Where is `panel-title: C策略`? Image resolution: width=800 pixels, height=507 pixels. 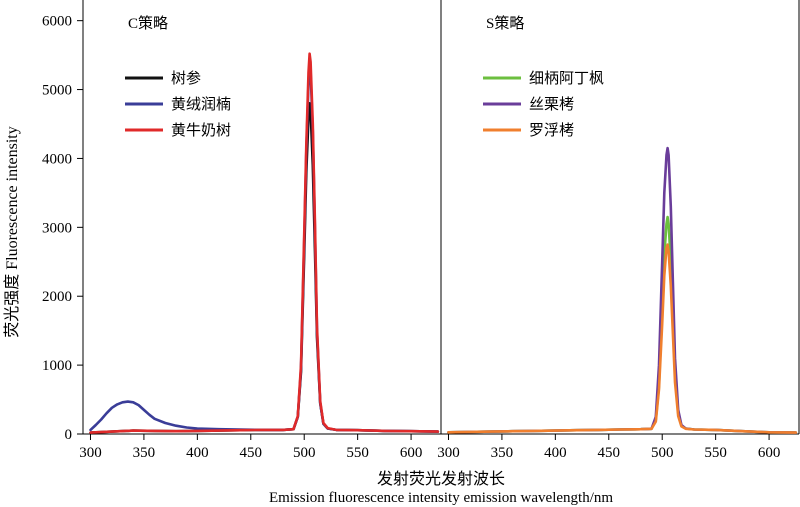
panel-title: C策略 is located at coordinates (148, 23).